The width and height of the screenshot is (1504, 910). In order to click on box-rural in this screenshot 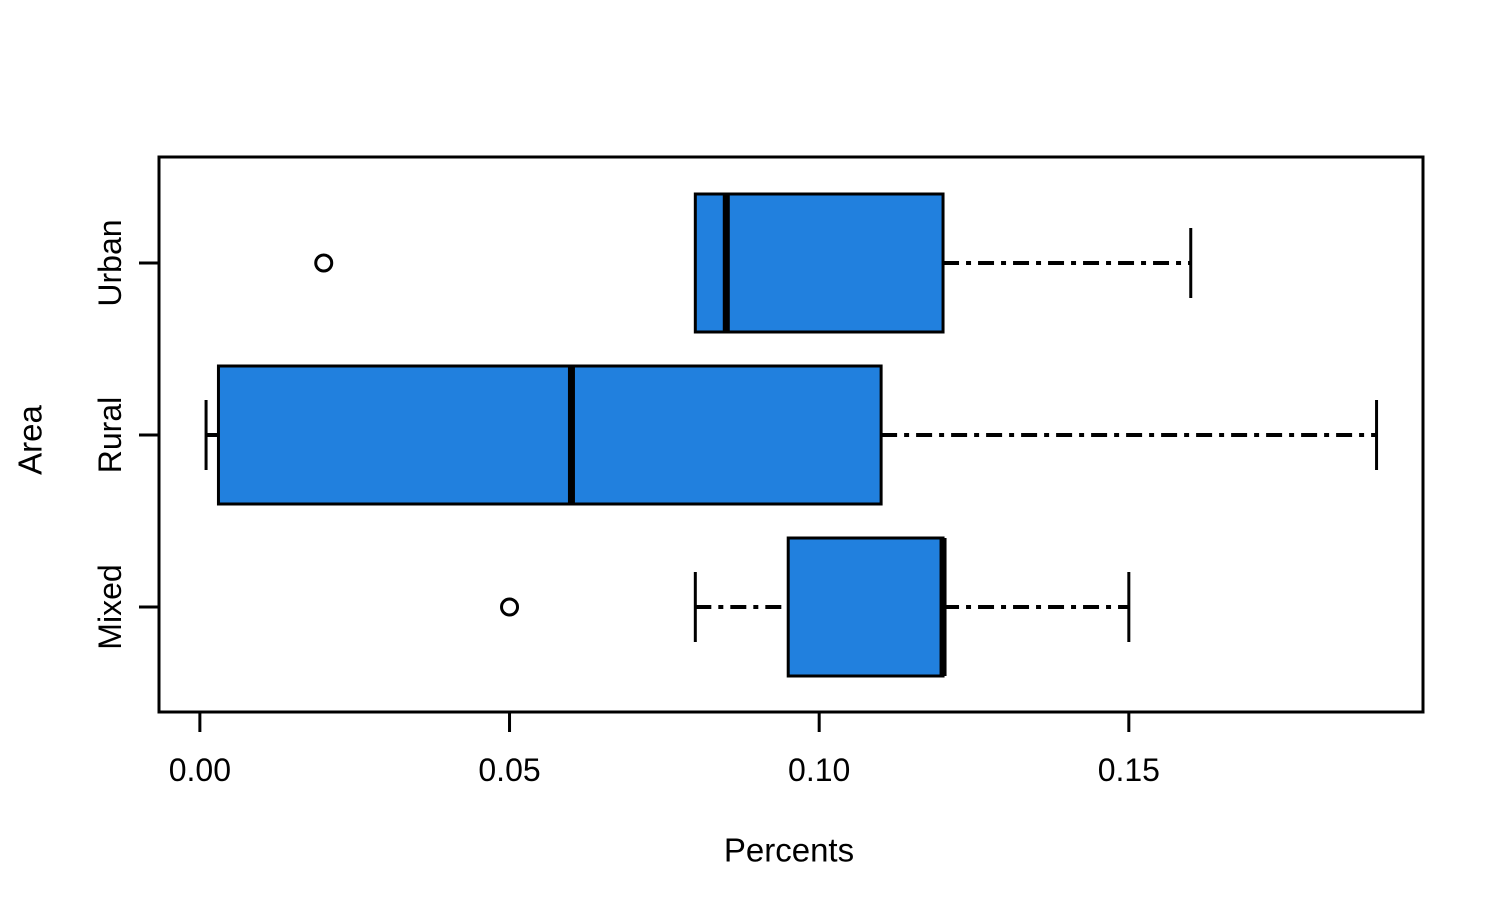, I will do `click(549, 435)`.